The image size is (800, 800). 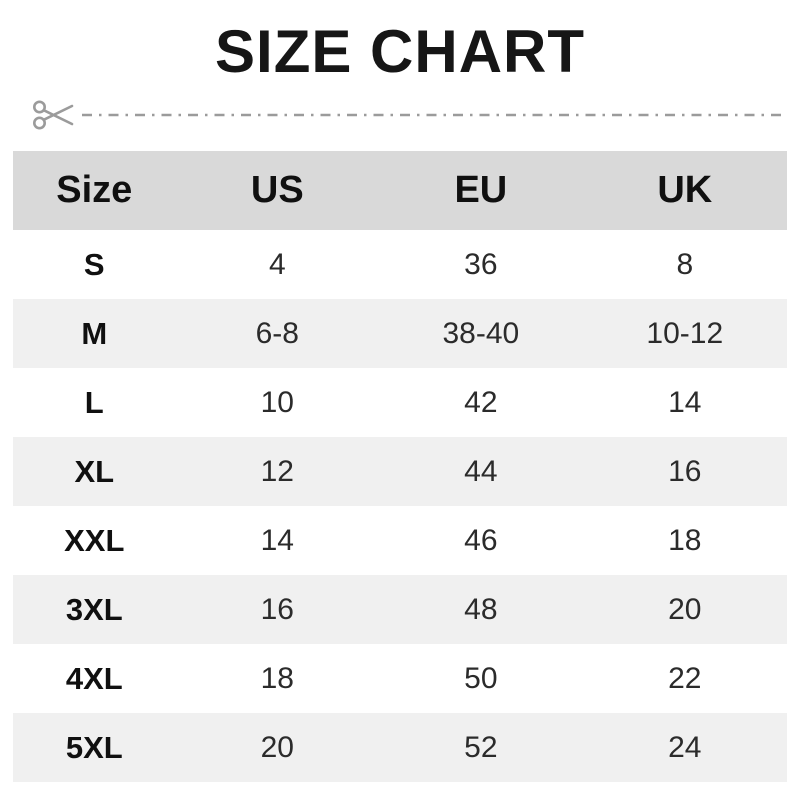 What do you see at coordinates (481, 747) in the screenshot?
I see `size-value: 52` at bounding box center [481, 747].